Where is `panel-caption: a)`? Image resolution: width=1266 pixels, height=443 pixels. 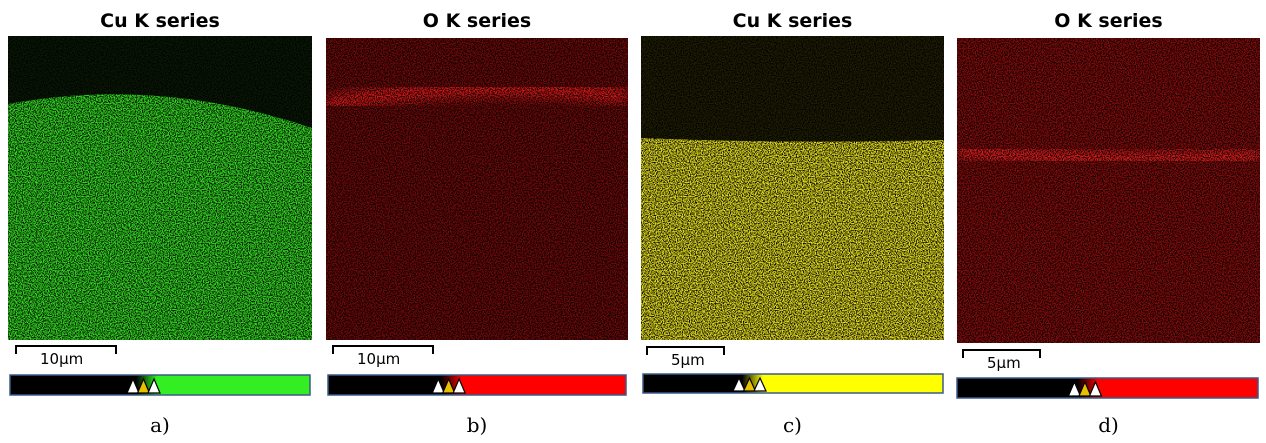 panel-caption: a) is located at coordinates (160, 425).